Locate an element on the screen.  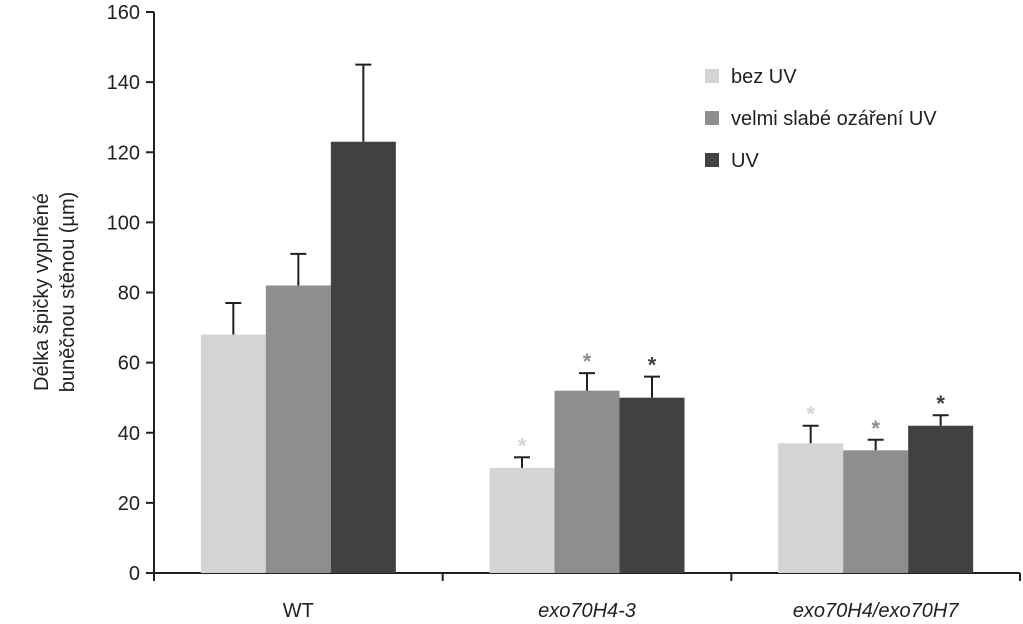
legend-label: UV is located at coordinates (745, 161).